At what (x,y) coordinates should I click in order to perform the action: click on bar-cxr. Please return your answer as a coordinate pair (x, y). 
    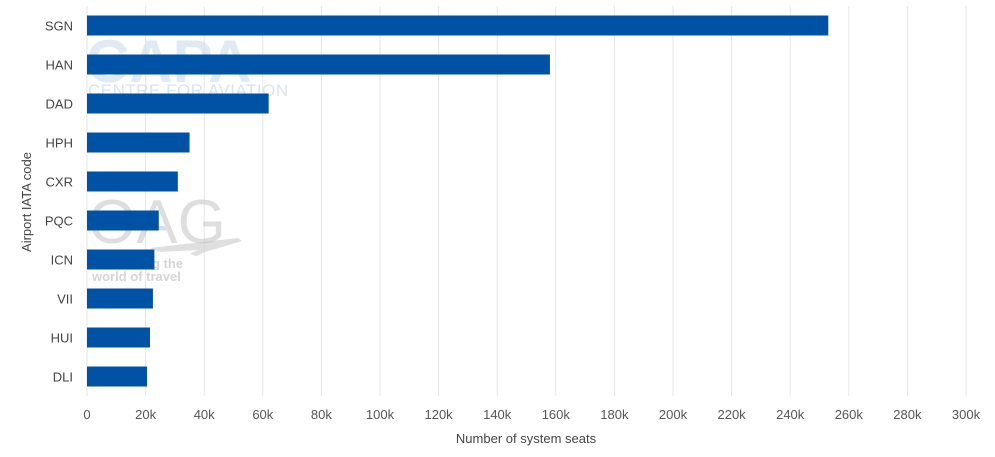
    Looking at the image, I should click on (132, 181).